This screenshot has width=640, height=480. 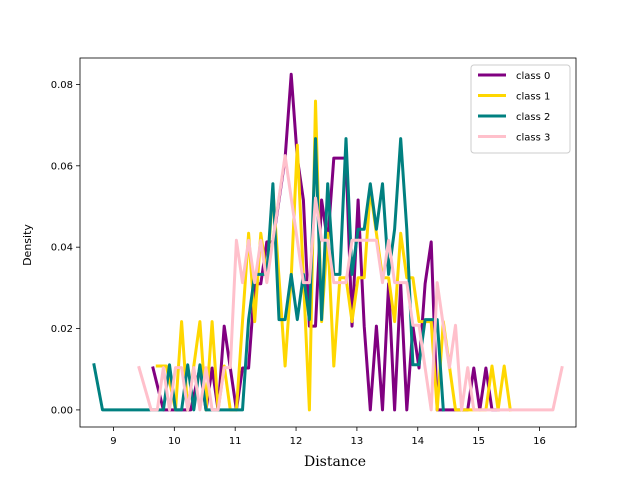 What do you see at coordinates (27, 245) in the screenshot?
I see `y-axis-label: Density` at bounding box center [27, 245].